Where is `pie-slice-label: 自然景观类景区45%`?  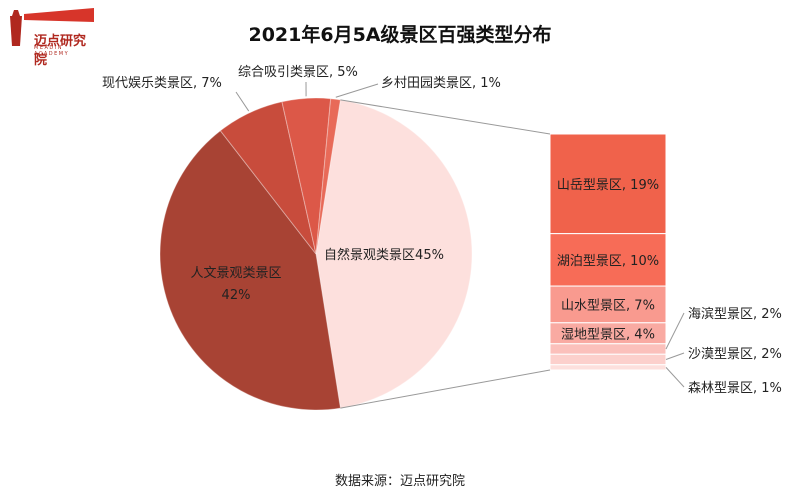
pie-slice-label: 自然景观类景区45% is located at coordinates (384, 255).